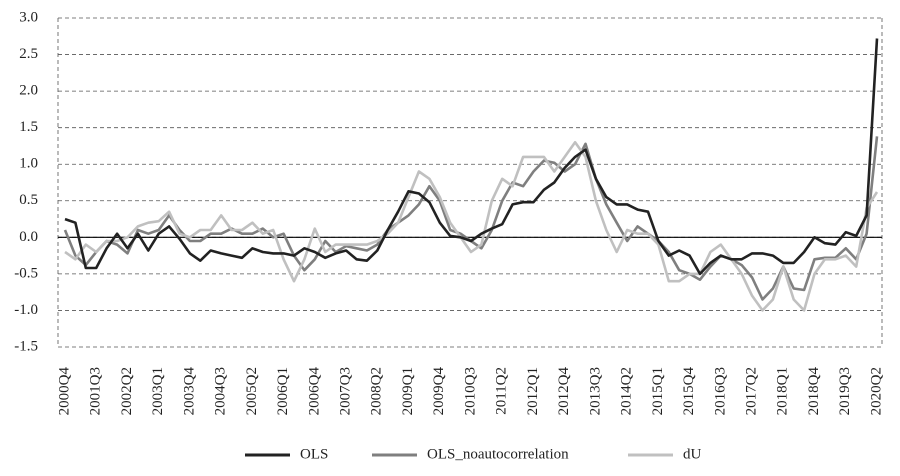 The width and height of the screenshot is (900, 476). Describe the element at coordinates (252, 391) in the screenshot. I see `x-tick-label: 2005Q2` at that location.